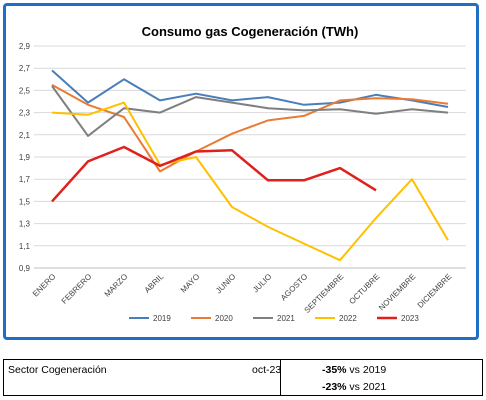  I want to click on y-tick-label: 0,9, so click(25, 268).